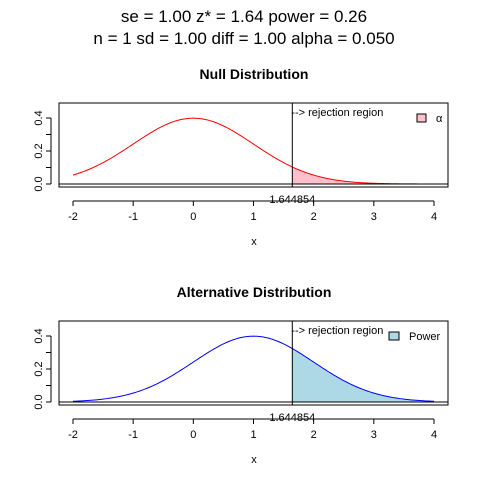  I want to click on chart-title: Alternative Distribution, so click(254, 292).